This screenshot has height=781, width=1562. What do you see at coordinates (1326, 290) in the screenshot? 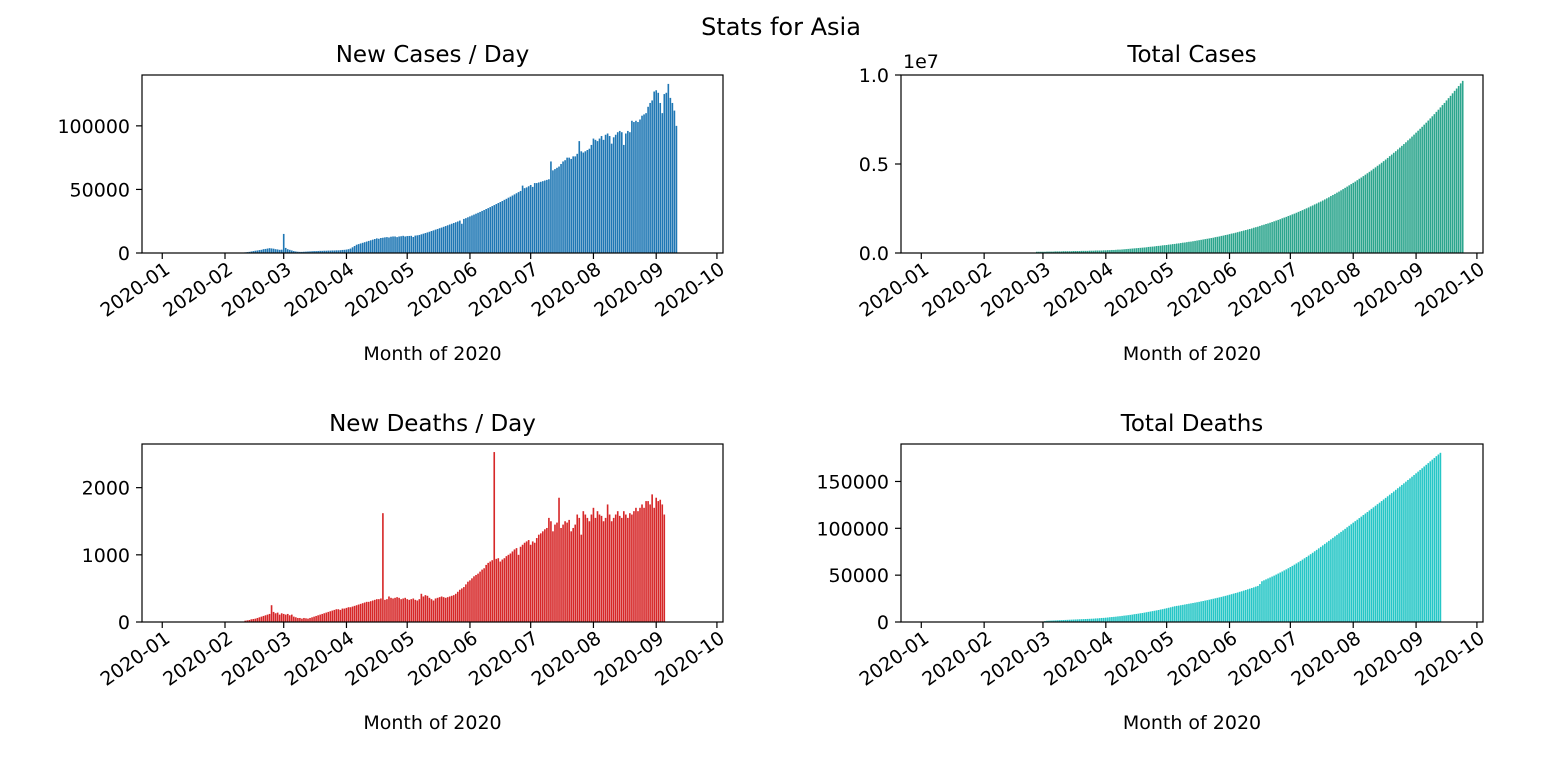
I see `x-tick-label: 2020-08` at bounding box center [1326, 290].